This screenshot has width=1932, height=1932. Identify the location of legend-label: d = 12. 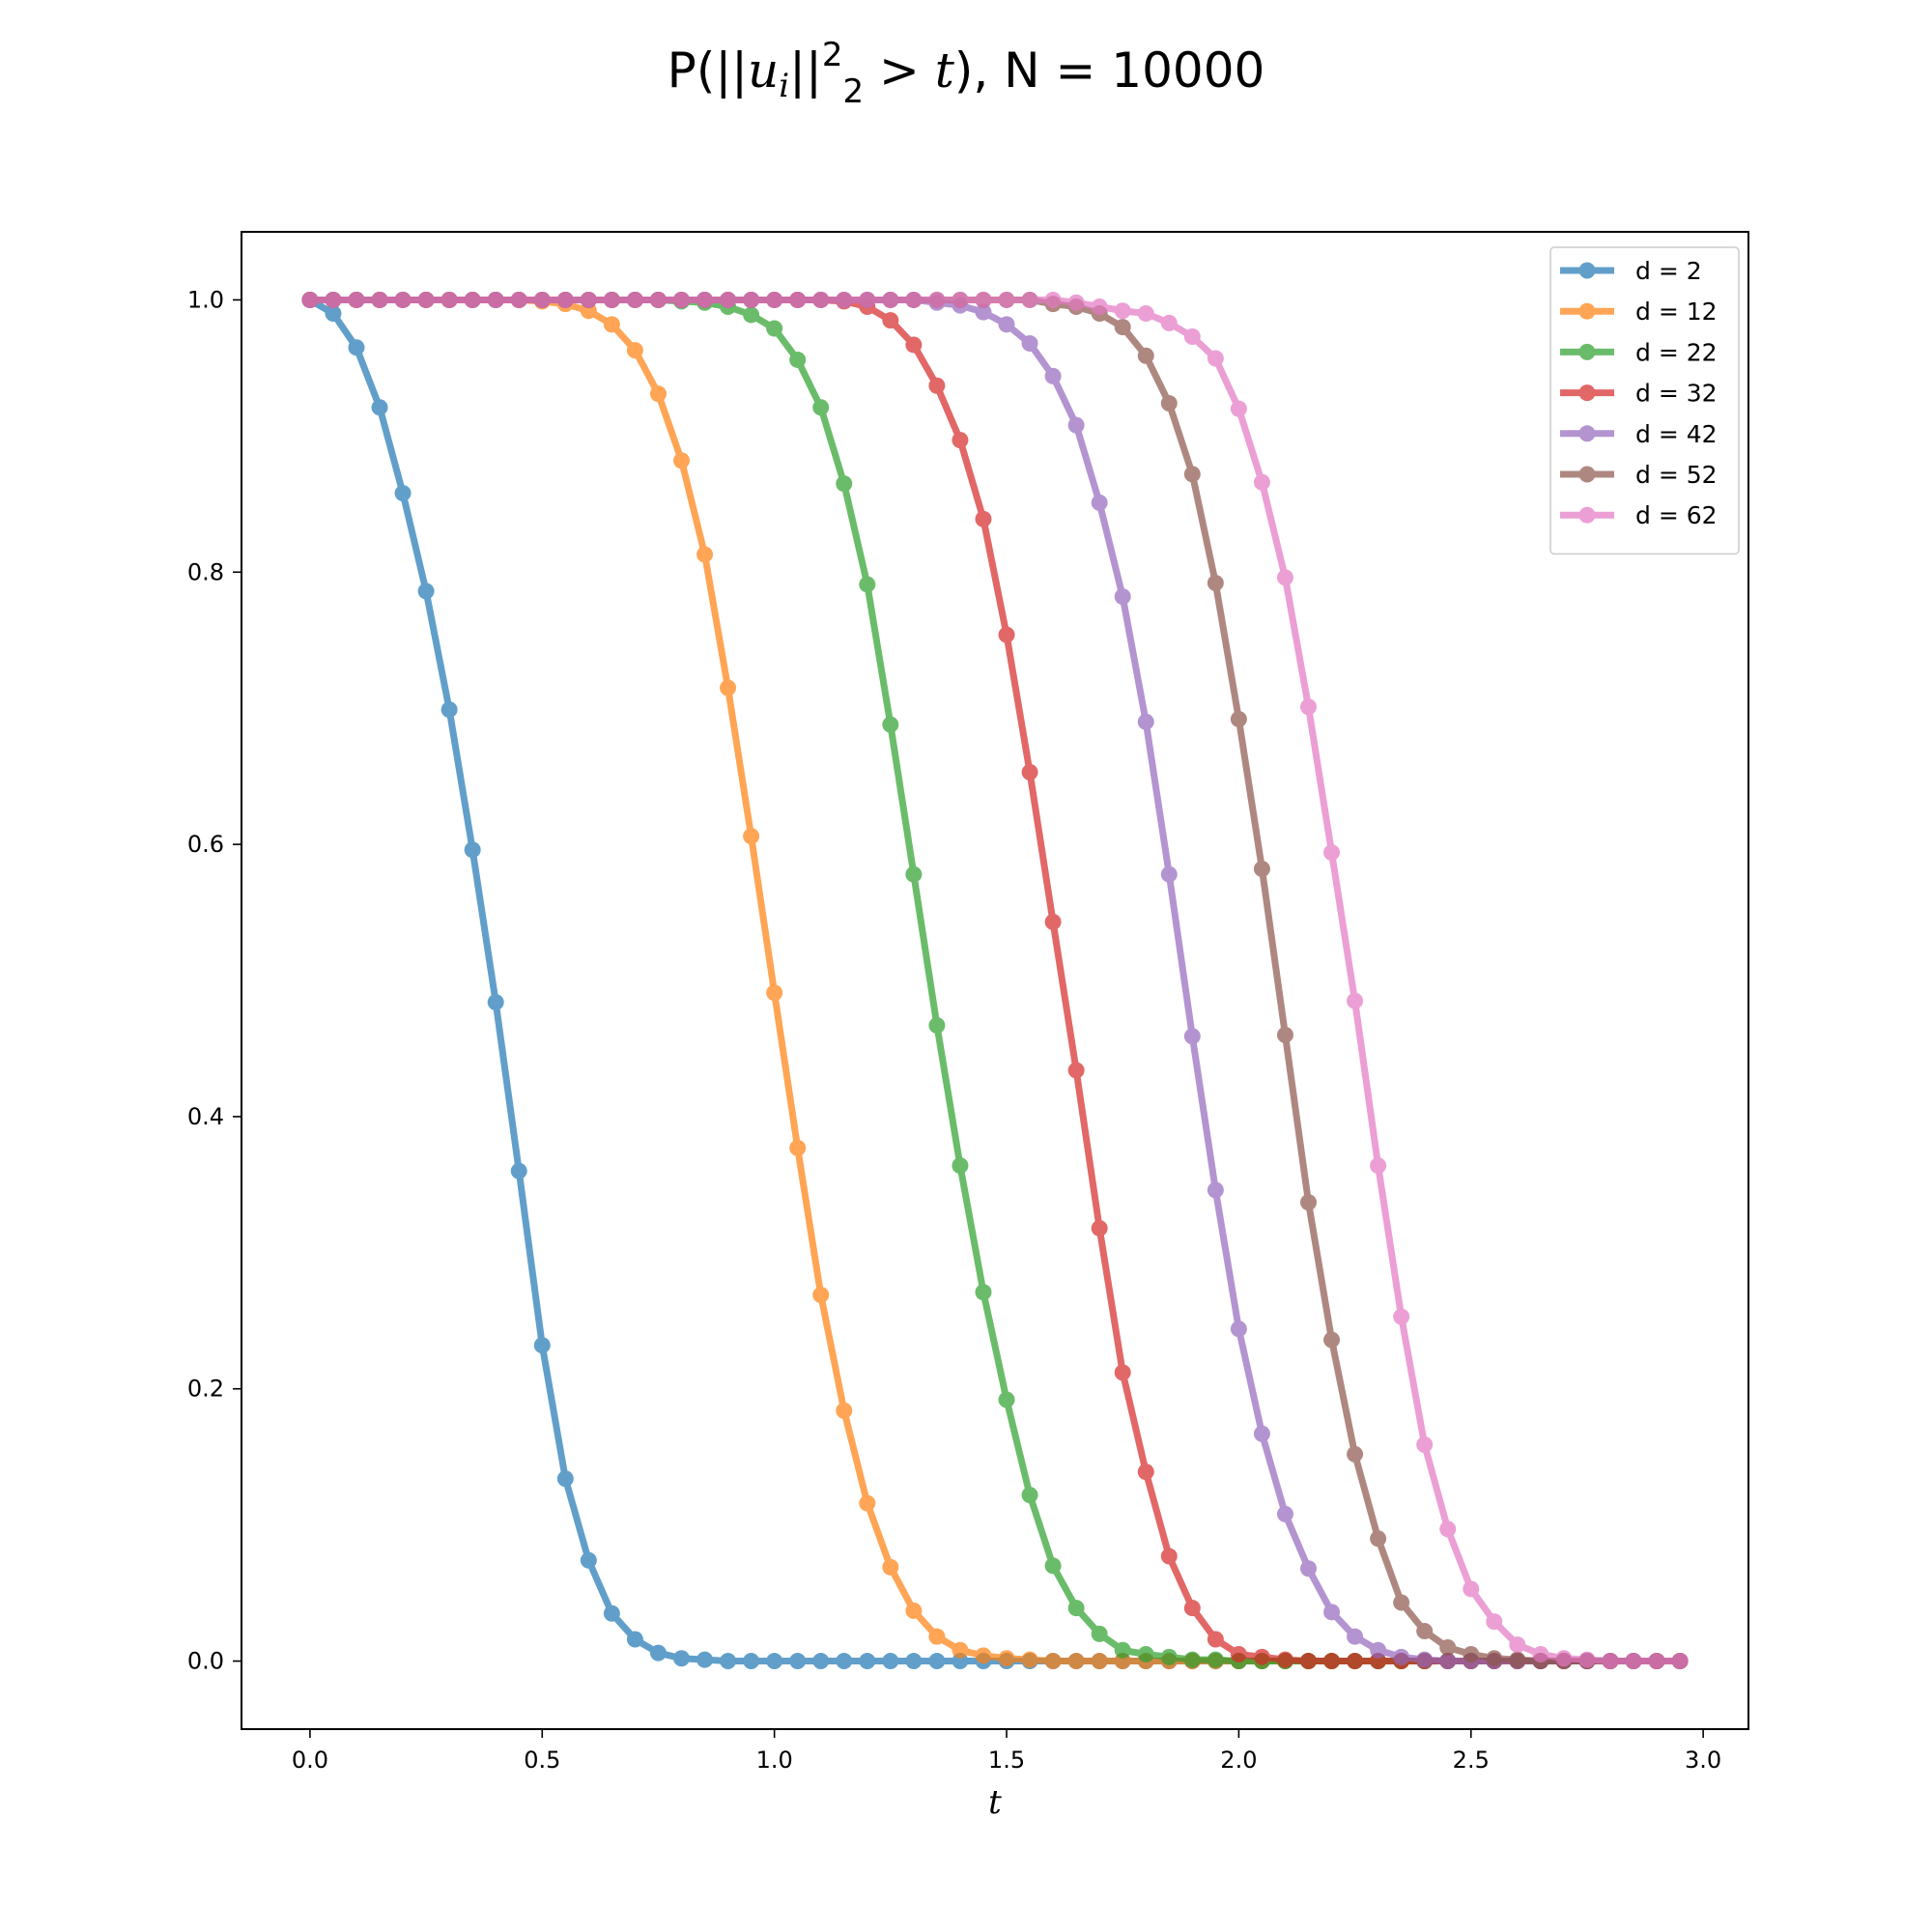
(1676, 312).